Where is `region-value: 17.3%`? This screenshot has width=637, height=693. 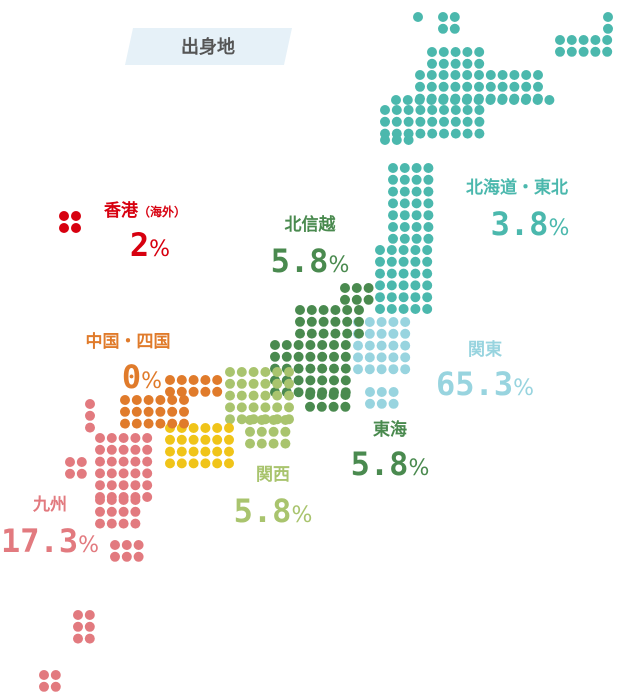
region-value: 17.3% is located at coordinates (50, 541).